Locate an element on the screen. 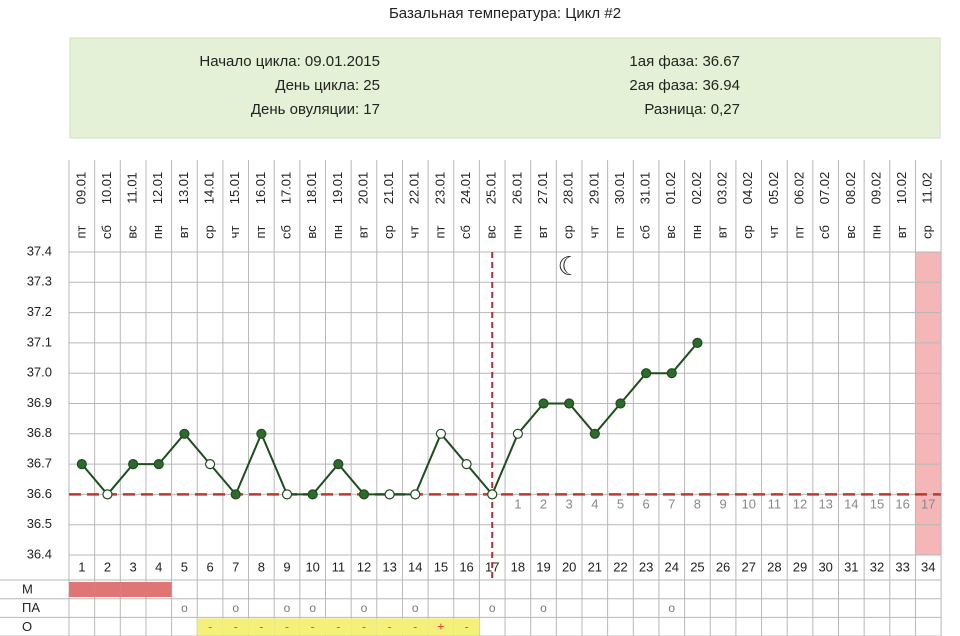 This screenshot has height=636, width=960. x-tick-label: 15 is located at coordinates (441, 566).